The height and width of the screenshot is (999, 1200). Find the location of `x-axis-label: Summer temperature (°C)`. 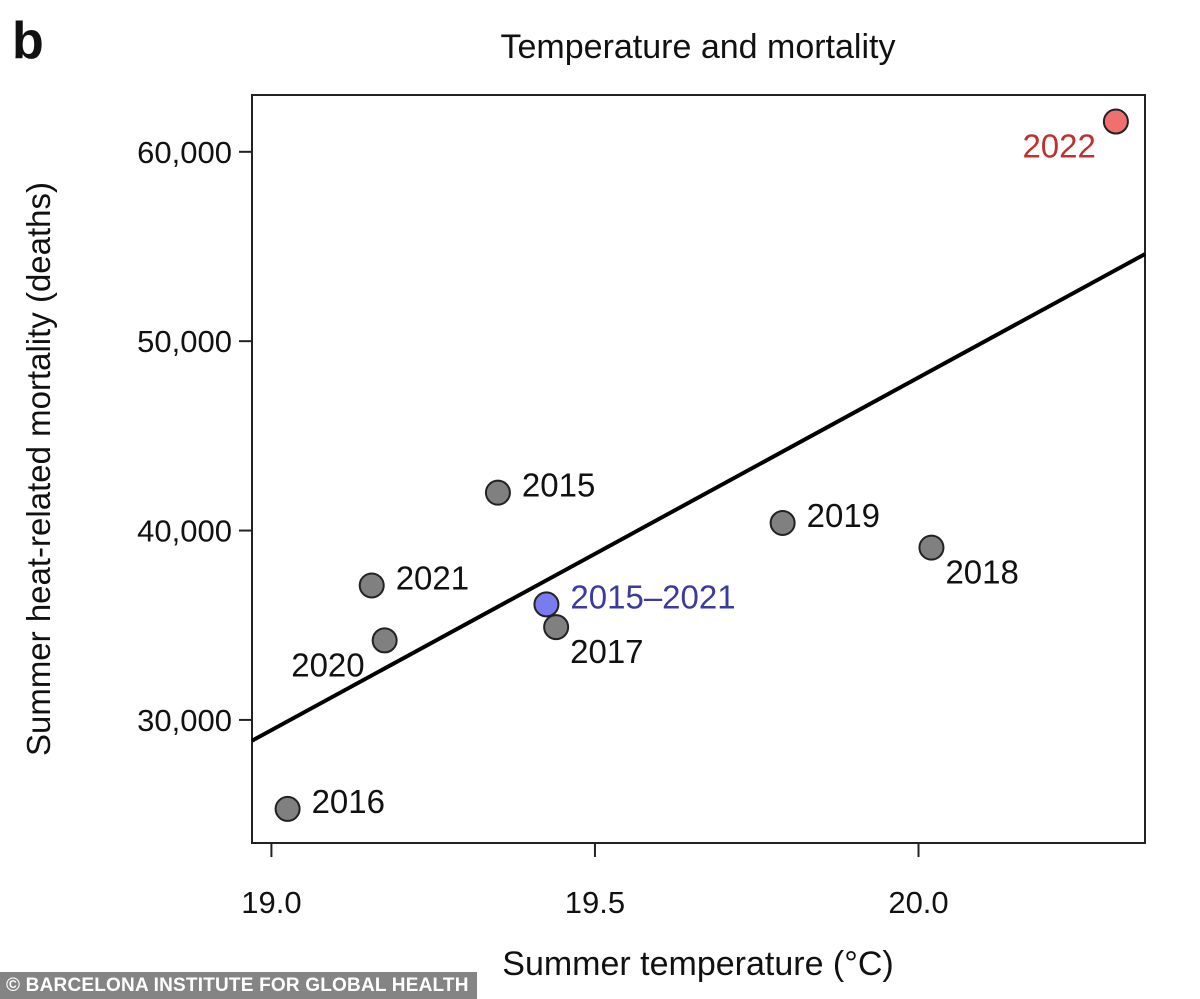

x-axis-label: Summer temperature (°C) is located at coordinates (697, 964).